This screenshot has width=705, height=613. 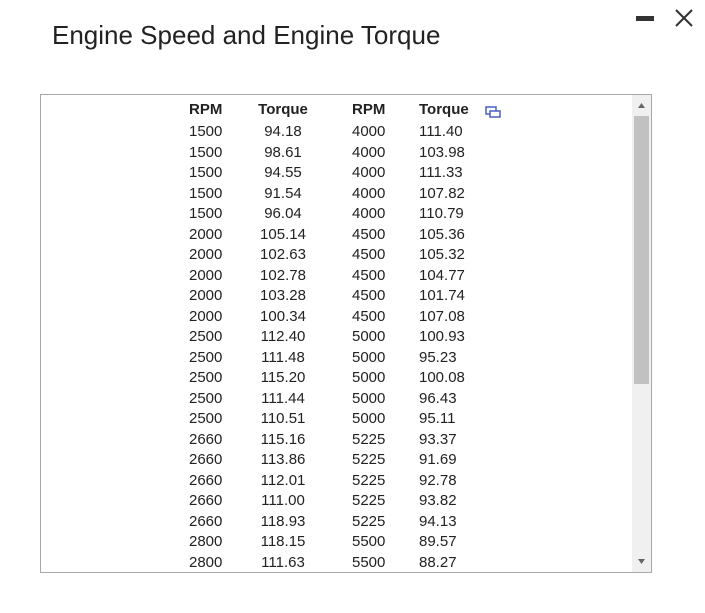 I want to click on table-cell: 110.79, so click(x=441, y=213).